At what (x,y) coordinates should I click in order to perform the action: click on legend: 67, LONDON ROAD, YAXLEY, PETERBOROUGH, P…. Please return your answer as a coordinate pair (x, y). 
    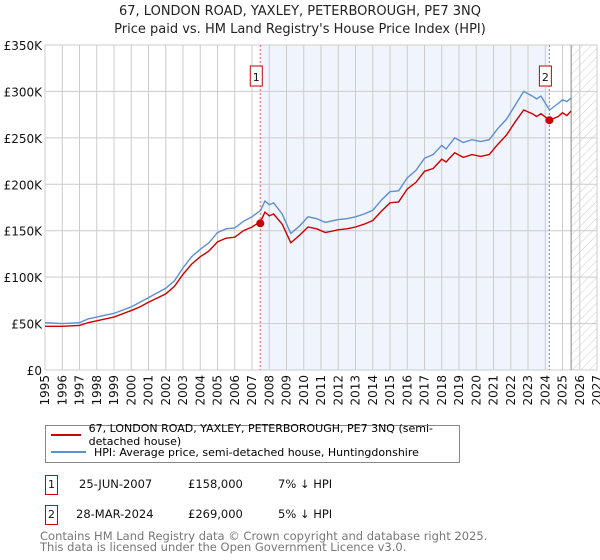
    Looking at the image, I should click on (252, 442).